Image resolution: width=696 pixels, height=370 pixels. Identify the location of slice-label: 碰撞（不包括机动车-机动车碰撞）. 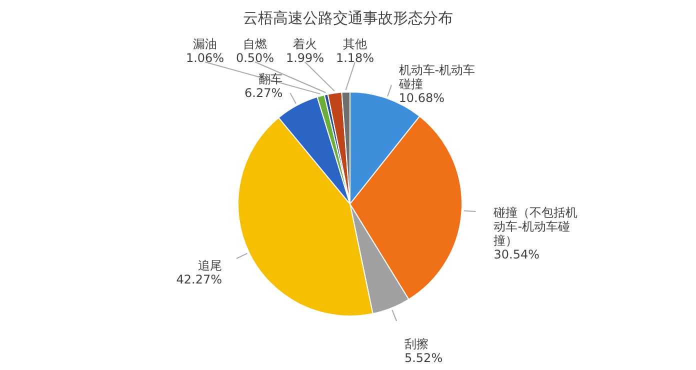
(535, 226).